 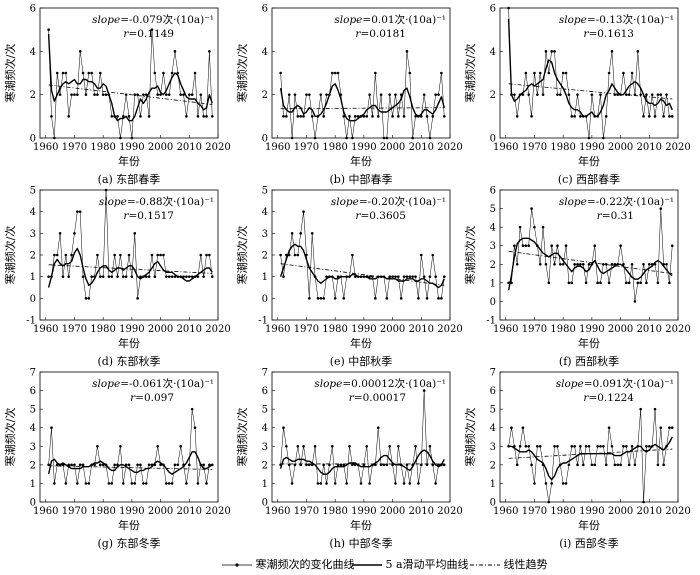 I want to click on panel-caption: (d) 东部秋季, so click(x=128, y=361).